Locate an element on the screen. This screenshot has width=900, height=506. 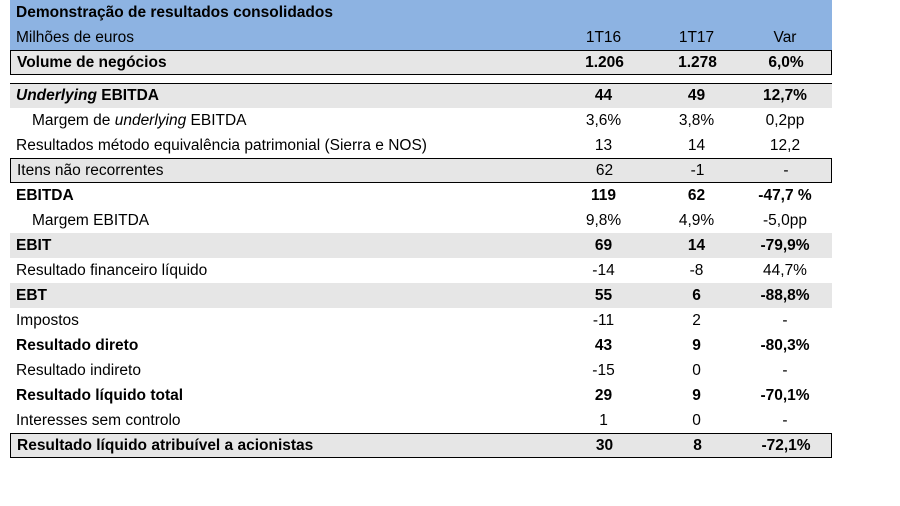
cell-var: 0,2pp is located at coordinates (785, 120).